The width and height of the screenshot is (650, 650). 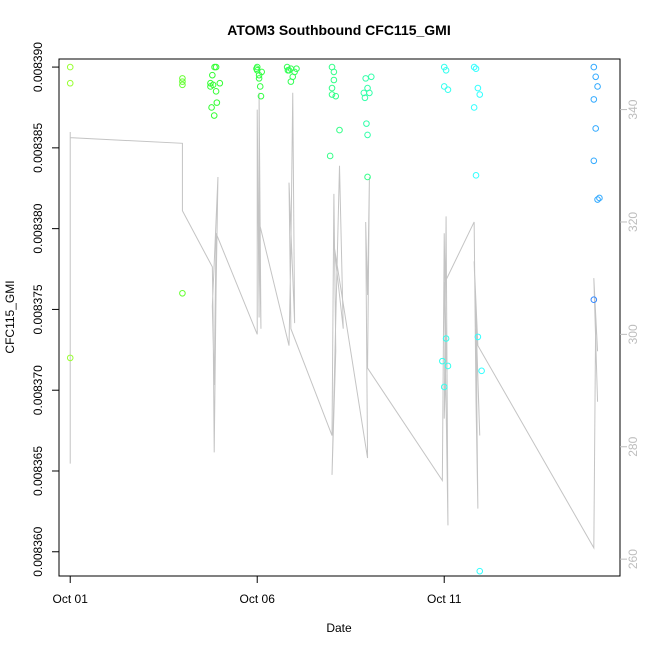 I want to click on y2-tick-label: 280, so click(x=633, y=446).